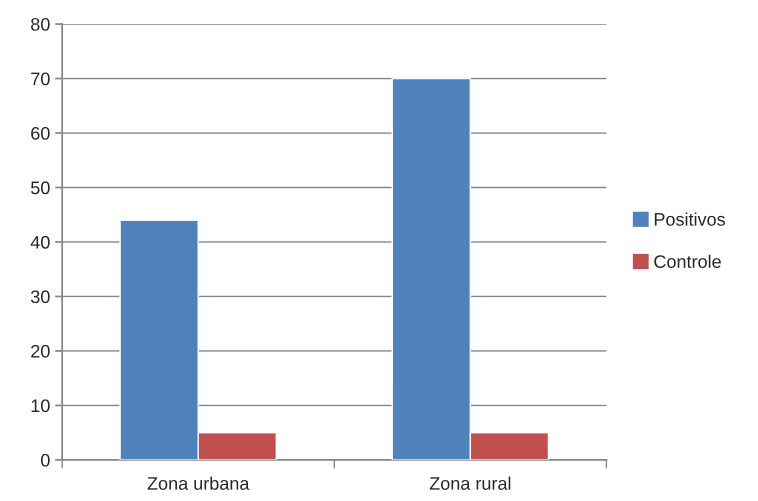  Describe the element at coordinates (40, 24) in the screenshot. I see `y-tick-label: 80` at that location.